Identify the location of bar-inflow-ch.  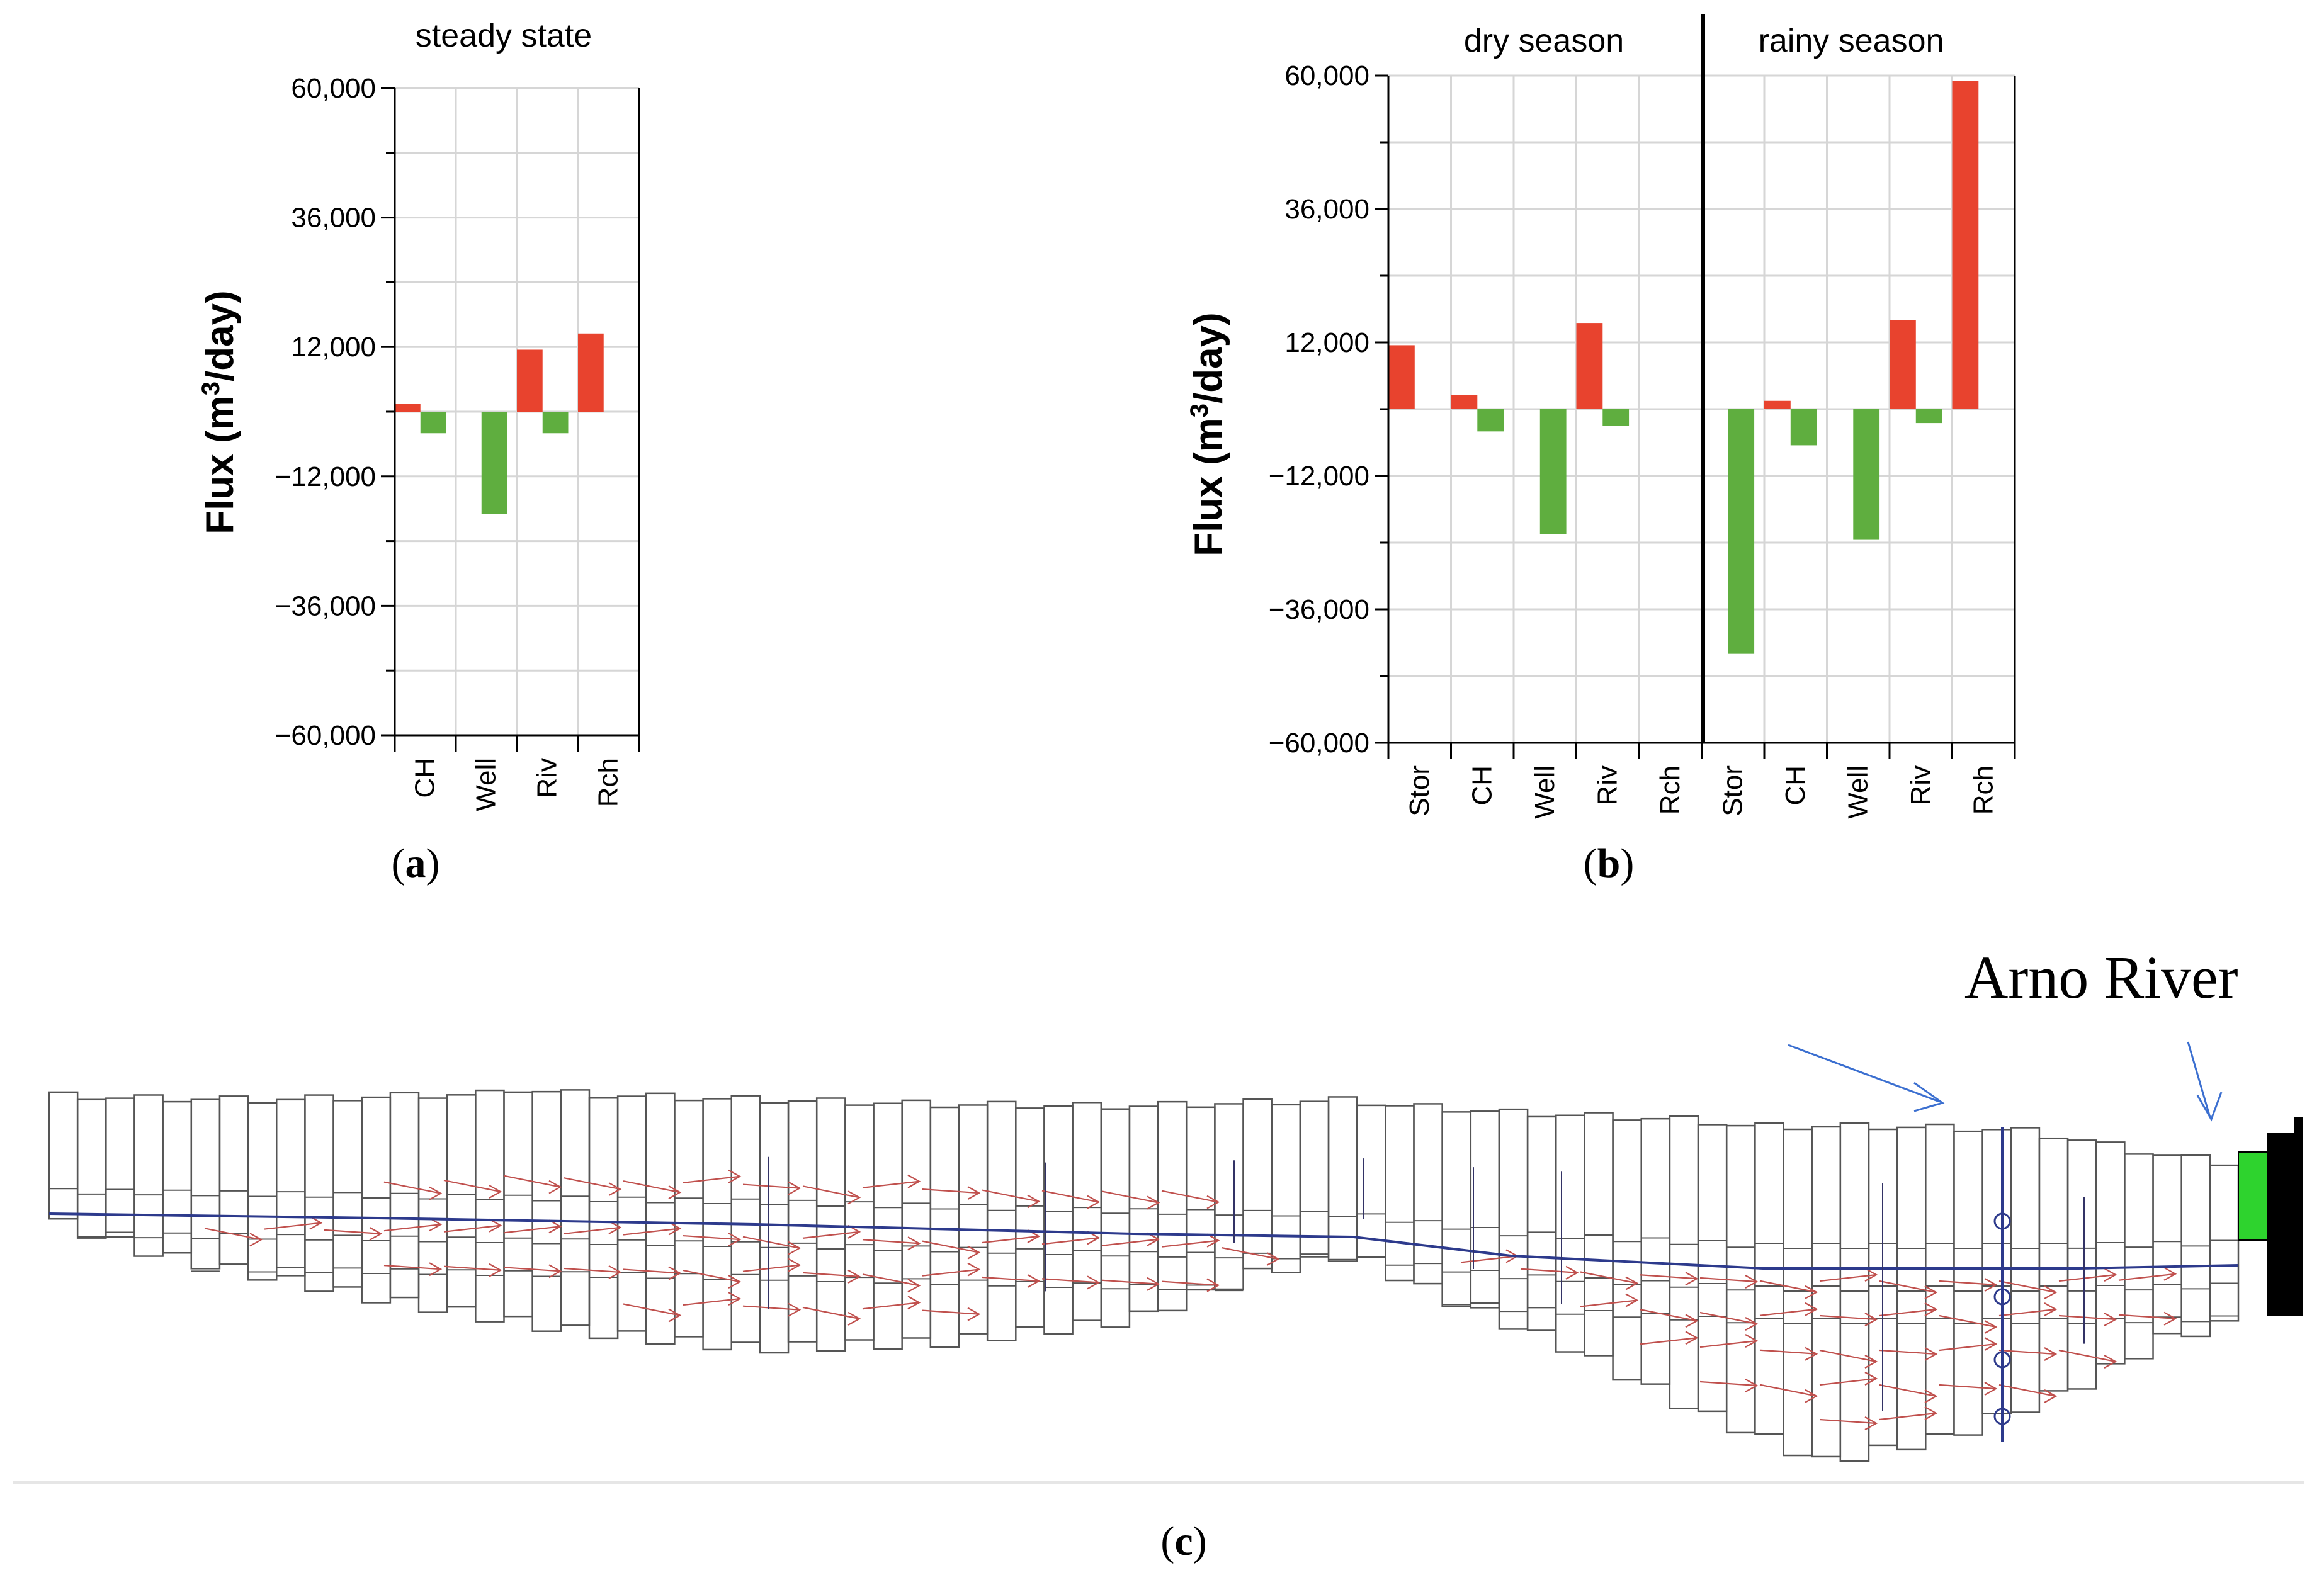
(1465, 402).